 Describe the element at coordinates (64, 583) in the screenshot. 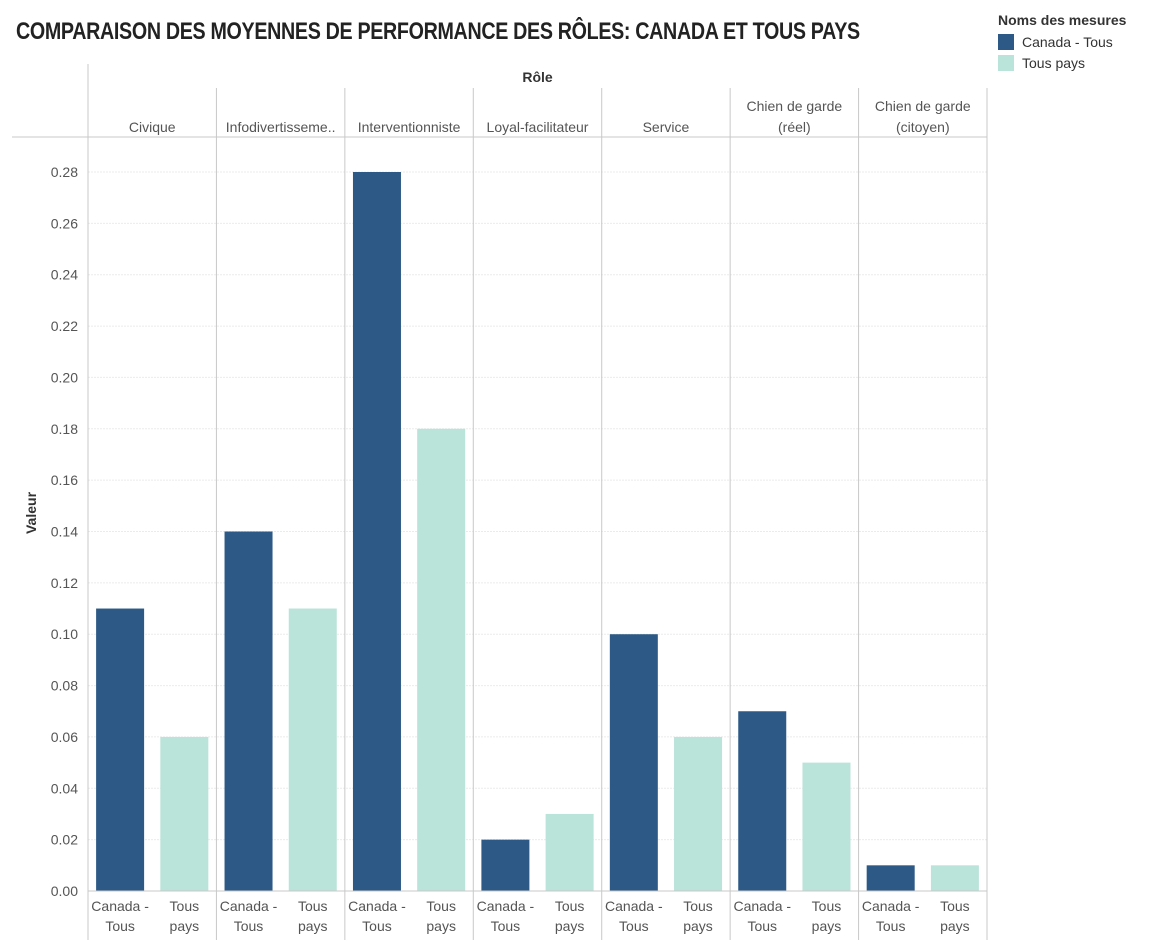

I see `y-tick-label: 0.12` at that location.